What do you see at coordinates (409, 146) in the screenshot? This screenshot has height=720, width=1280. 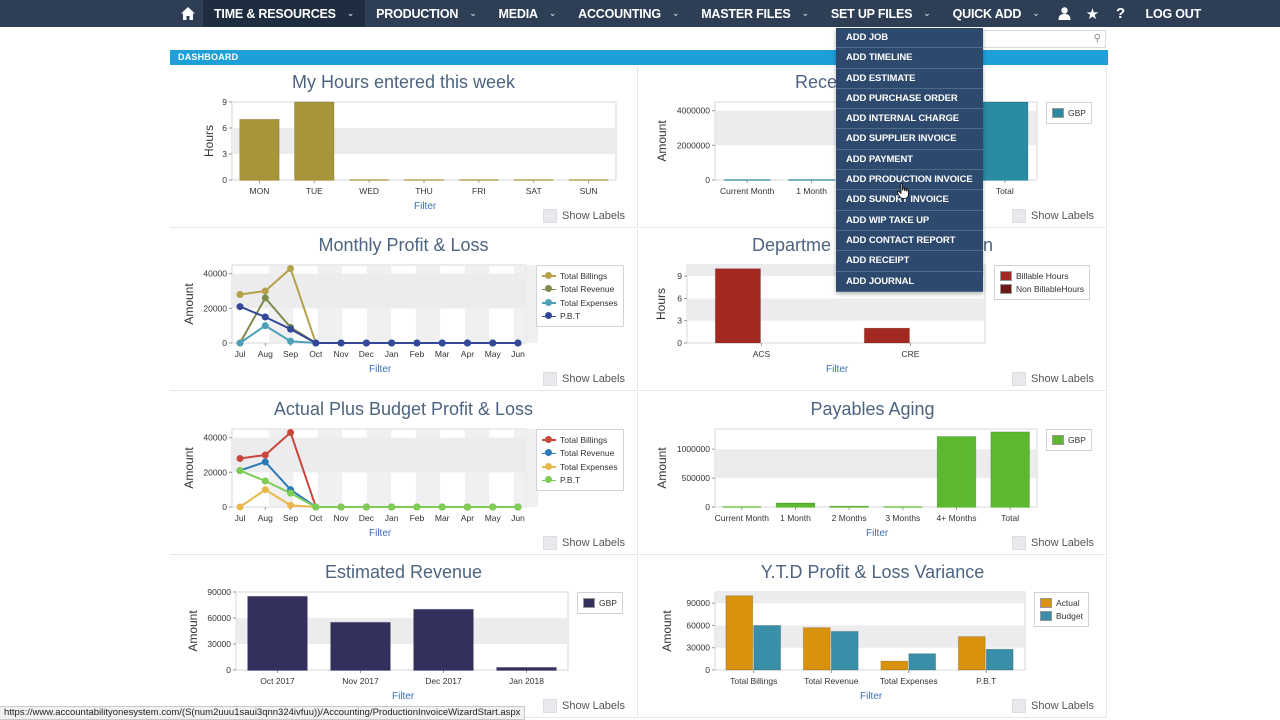 I see `chart-svg: 0 3 6 9 Hours MON TUE WED THU FRI SAT SUN` at bounding box center [409, 146].